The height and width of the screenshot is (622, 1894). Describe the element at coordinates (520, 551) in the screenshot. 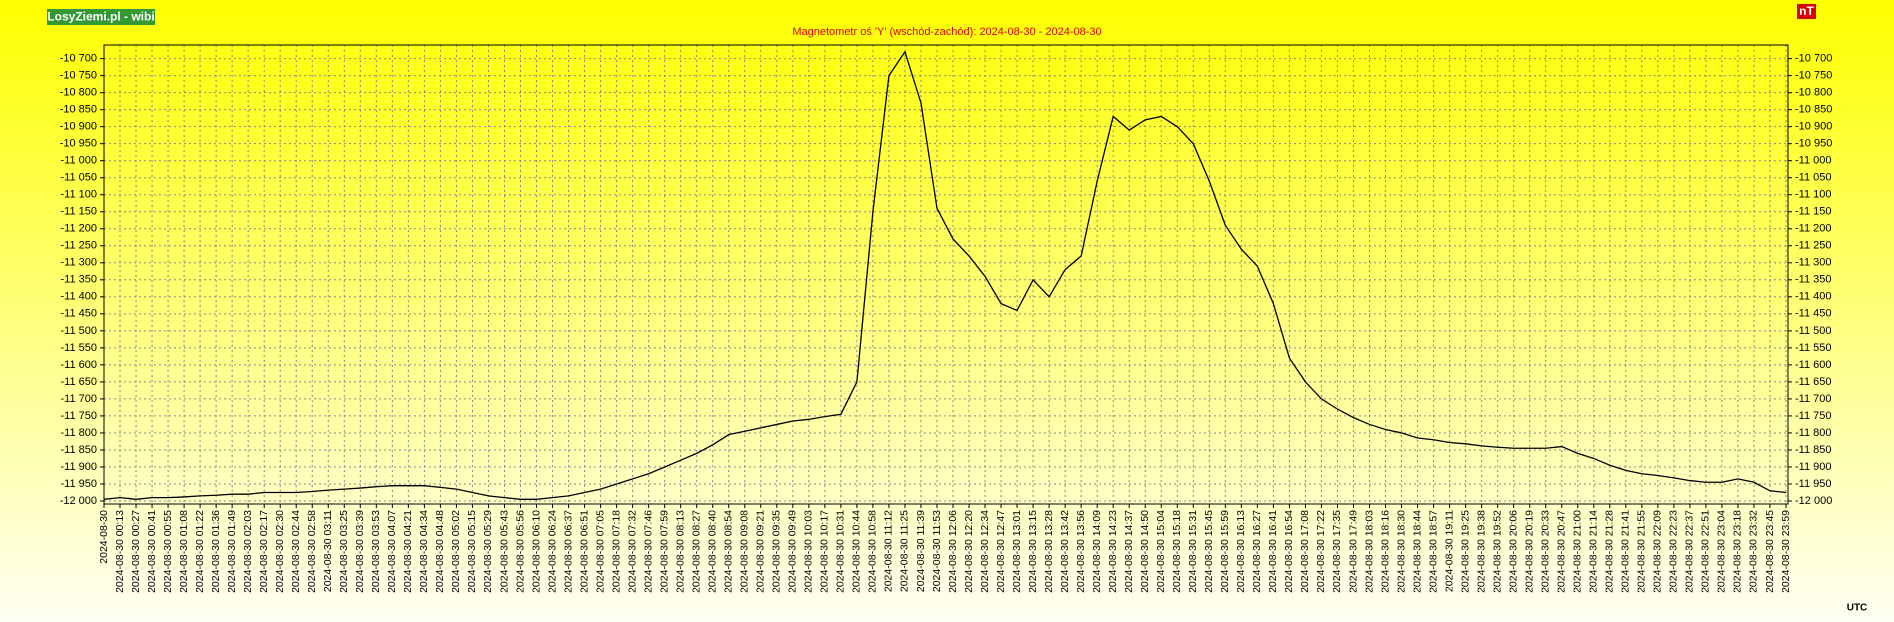

I see `x-tick-label: 2024-08-30 05:56` at that location.